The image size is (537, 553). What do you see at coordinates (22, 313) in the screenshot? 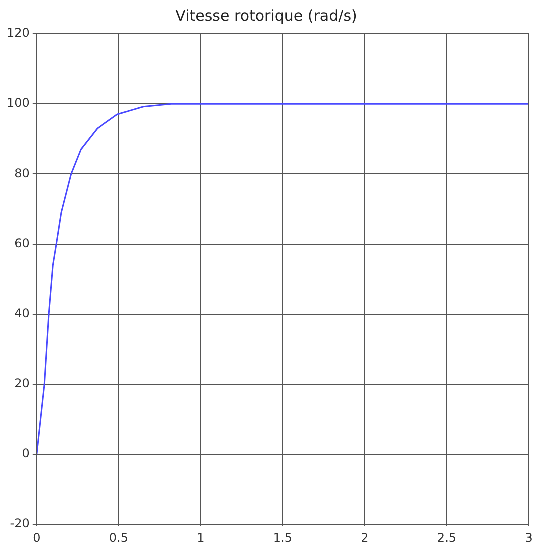
I see `y-tick-label: 40` at bounding box center [22, 313].